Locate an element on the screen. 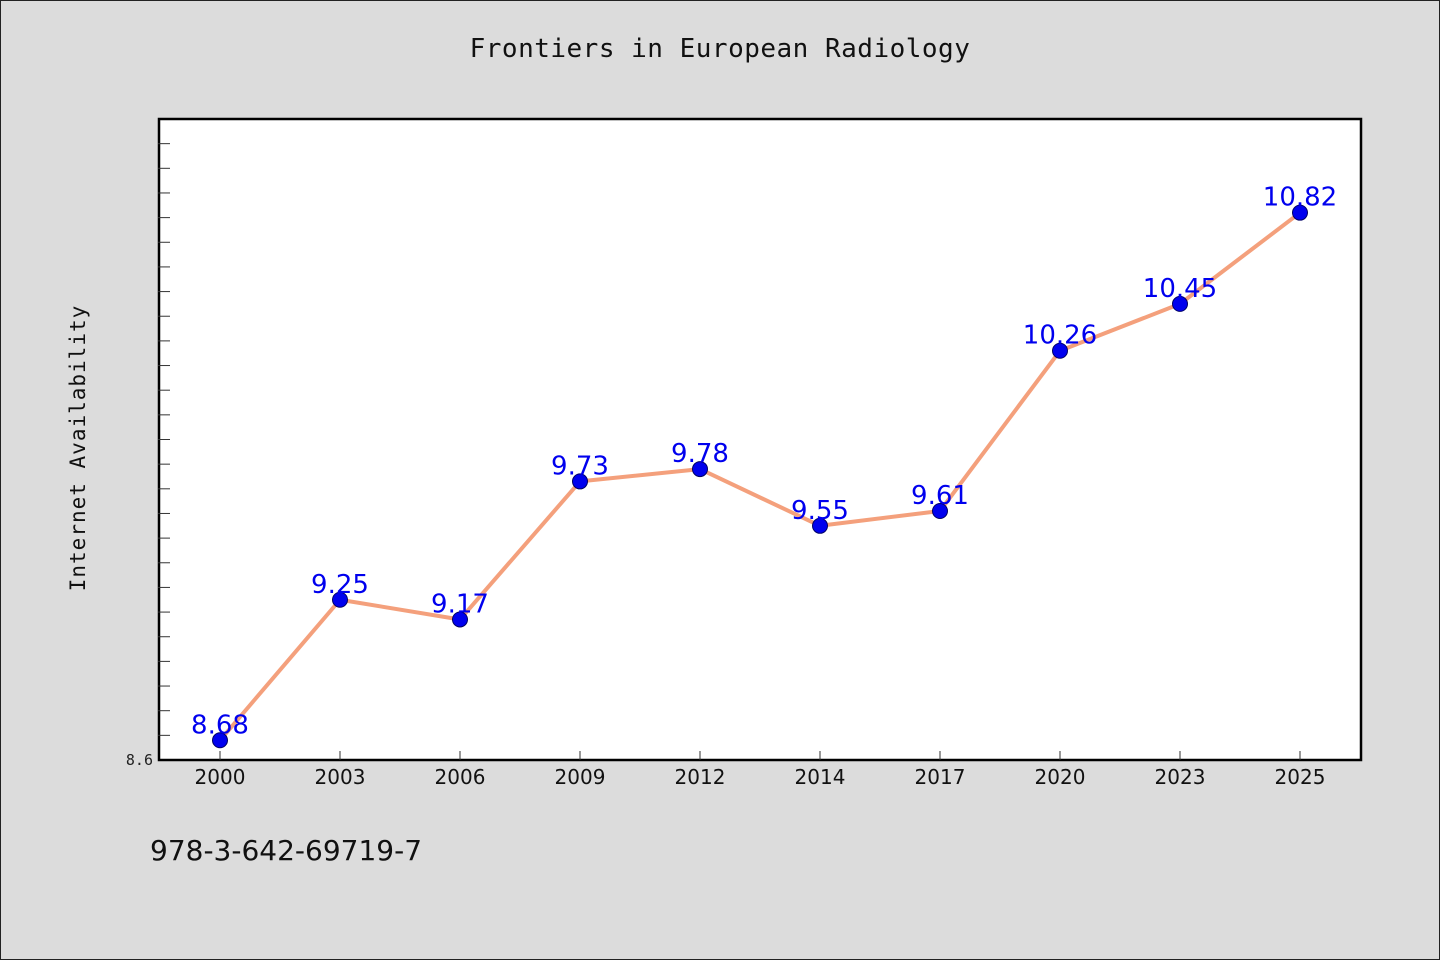 The image size is (1440, 960). x-tick-label: 2017 is located at coordinates (940, 777).